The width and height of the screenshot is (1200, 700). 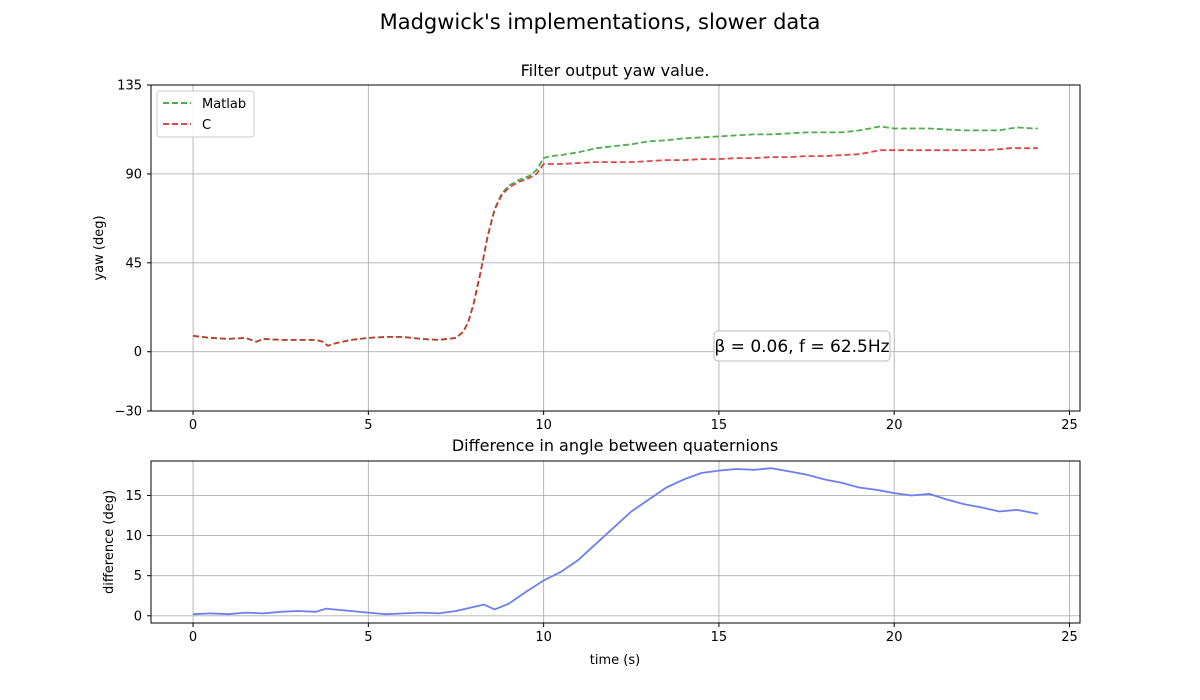 What do you see at coordinates (193, 425) in the screenshot?
I see `yaw-x-tick-label-0: 0` at bounding box center [193, 425].